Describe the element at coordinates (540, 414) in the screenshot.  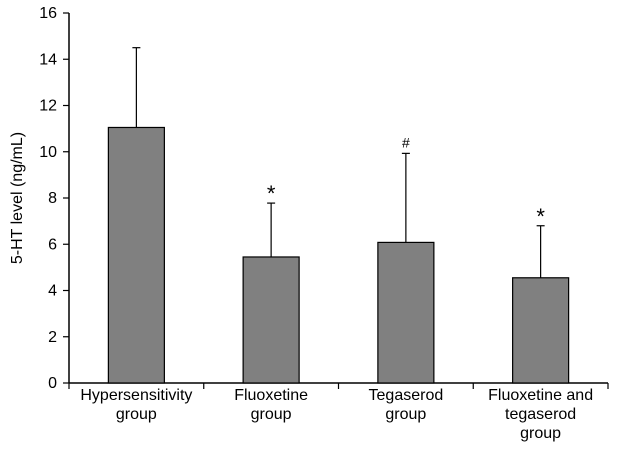
I see `x-category-label: tegaserod` at that location.